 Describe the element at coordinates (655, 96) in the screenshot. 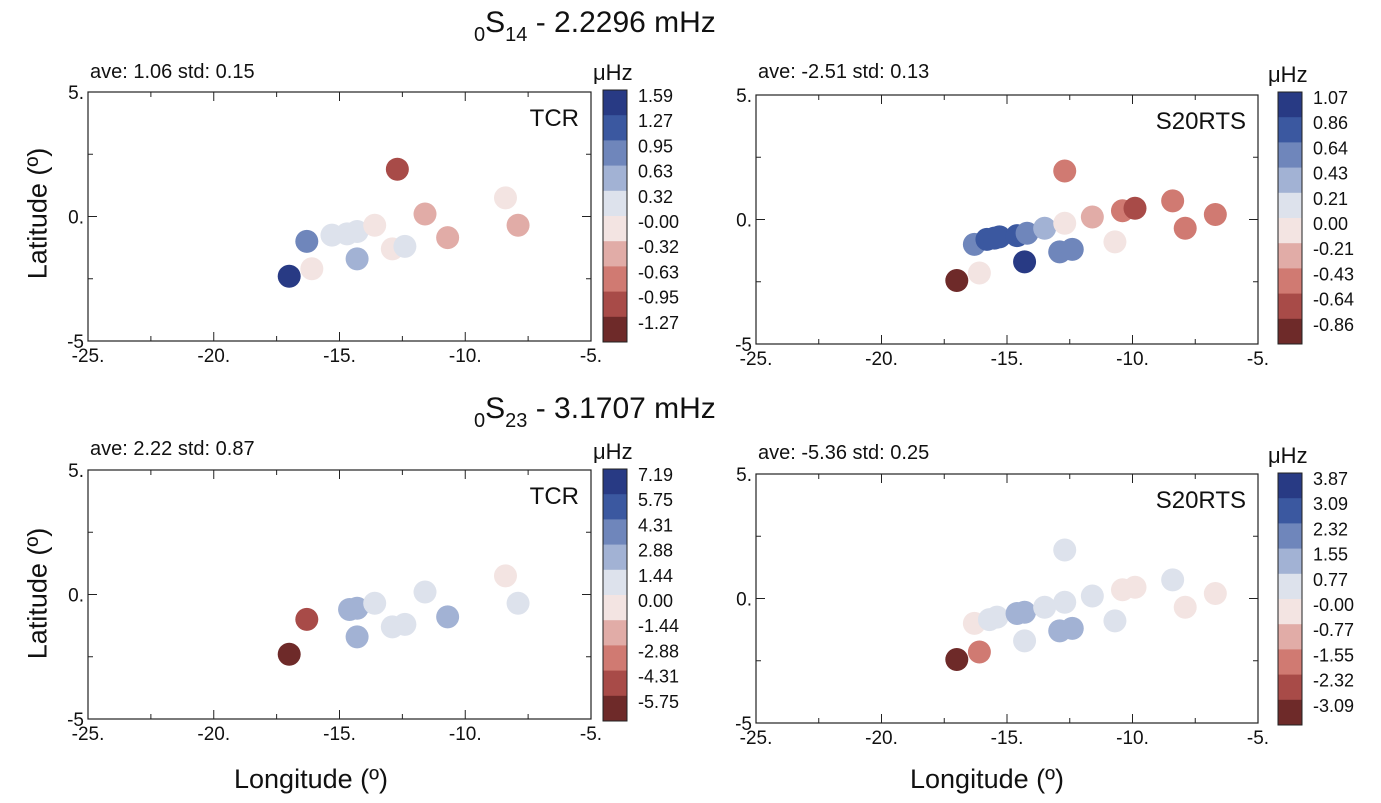

I see `colorbar-label: 1.59` at that location.